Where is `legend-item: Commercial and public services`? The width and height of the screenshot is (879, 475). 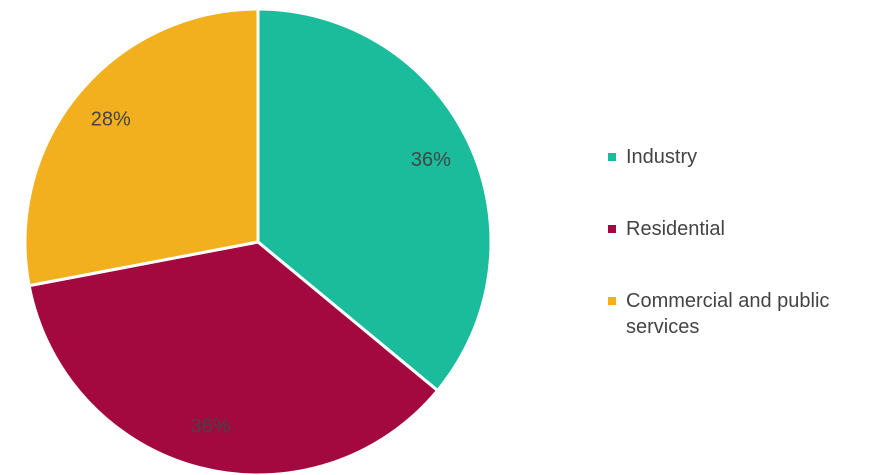
legend-item: Commercial and public services is located at coordinates (733, 314).